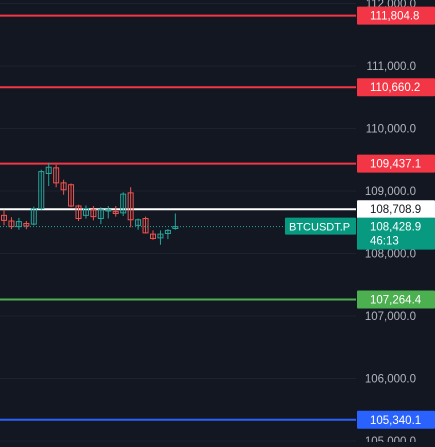  I want to click on price-tick-label: 108,000.0, so click(390, 255).